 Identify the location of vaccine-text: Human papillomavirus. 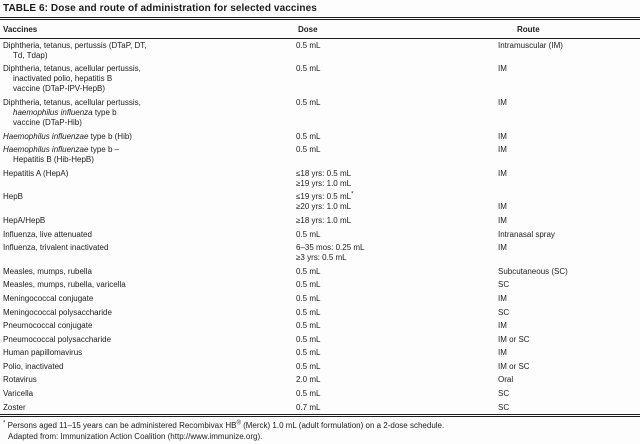
(43, 353).